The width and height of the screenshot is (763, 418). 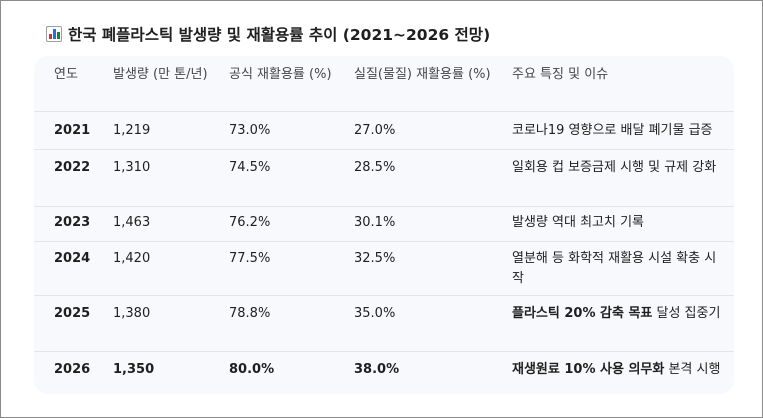 What do you see at coordinates (72, 222) in the screenshot?
I see `cell-year: 2023` at bounding box center [72, 222].